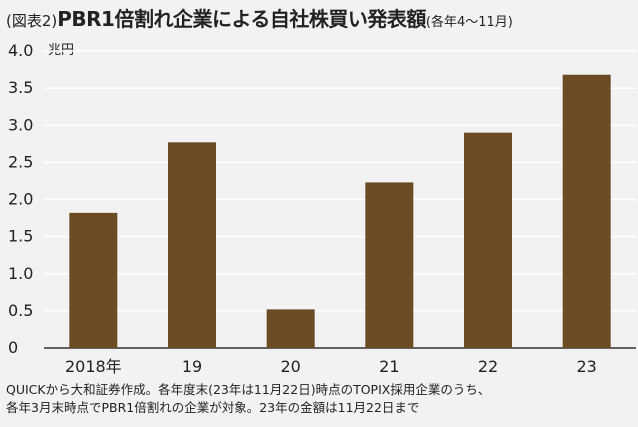 The width and height of the screenshot is (638, 427). I want to click on y-tick-label: 2.5, so click(20, 161).